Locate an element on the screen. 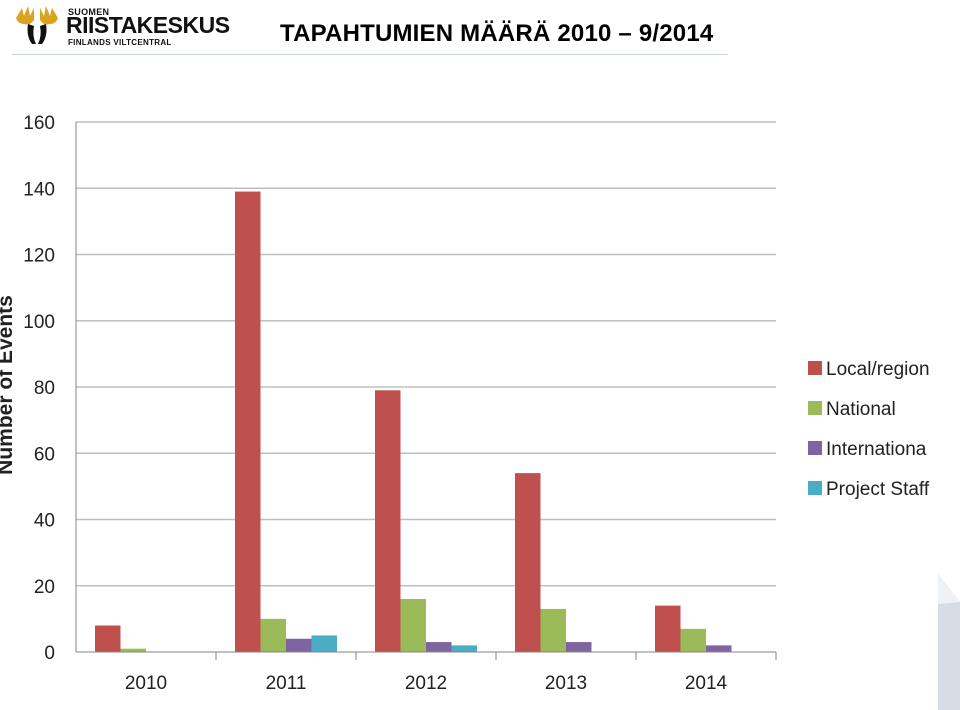 The image size is (960, 710). page-title: TAPAHTUMIEN MÄÄRÄ 2010 – 9/2014 is located at coordinates (497, 33).